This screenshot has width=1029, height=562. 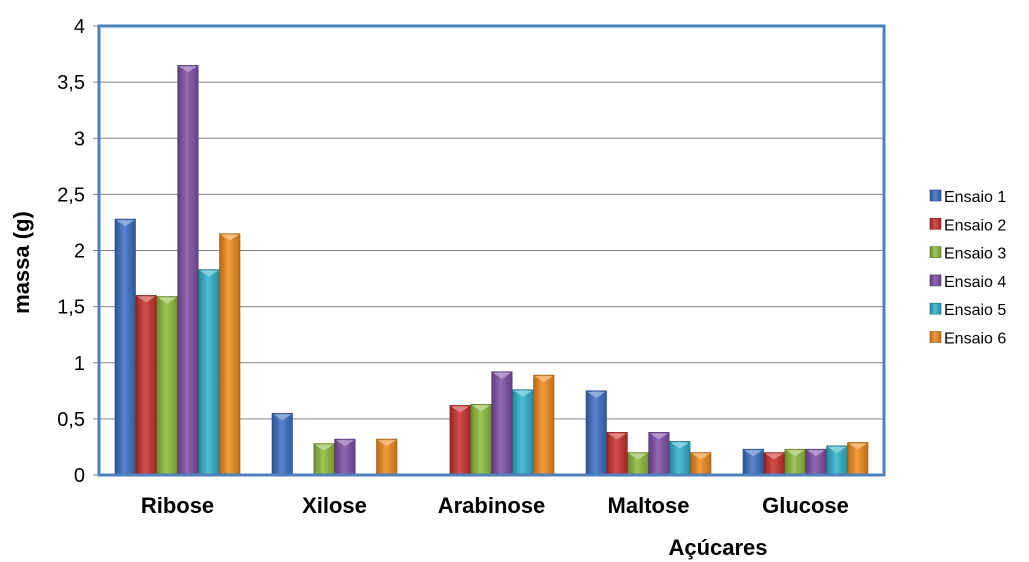 I want to click on y-tick-label: 1, so click(x=79, y=364).